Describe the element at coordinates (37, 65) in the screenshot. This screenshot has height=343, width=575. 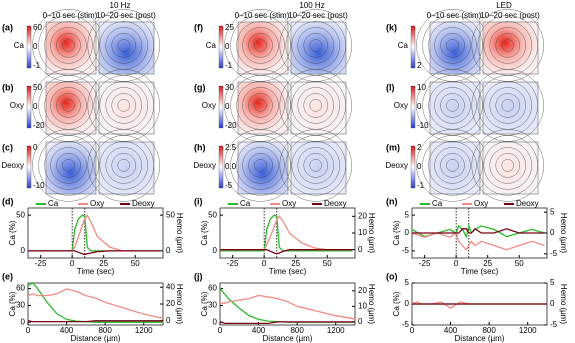
I see `colorbar-tick: -1` at that location.